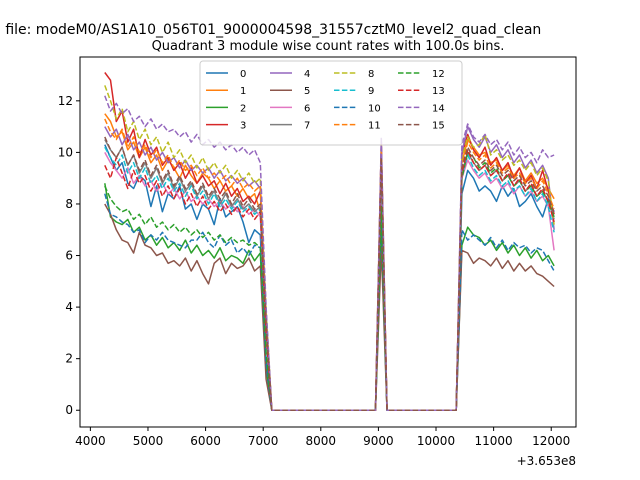 Image resolution: width=640 pixels, height=480 pixels. What do you see at coordinates (371, 74) in the screenshot?
I see `legend-label: 8` at bounding box center [371, 74].